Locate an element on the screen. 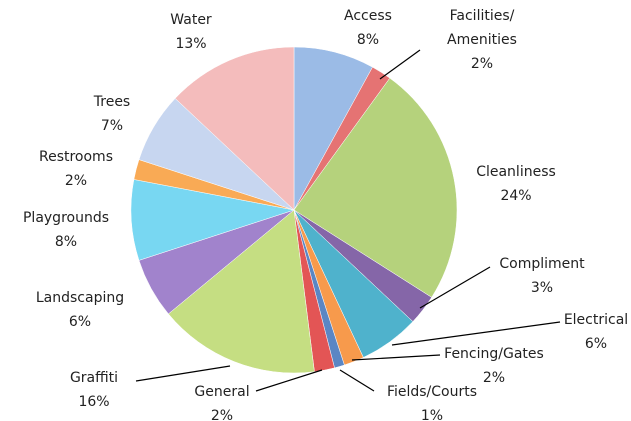 This screenshot has width=631, height=421. category-label: Compliment is located at coordinates (542, 264).